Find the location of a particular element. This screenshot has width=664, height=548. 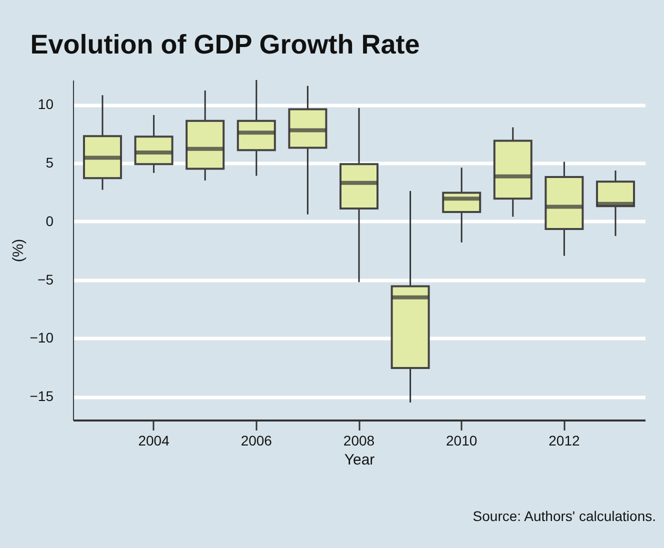

y-tick-label: −5 is located at coordinates (46, 279).